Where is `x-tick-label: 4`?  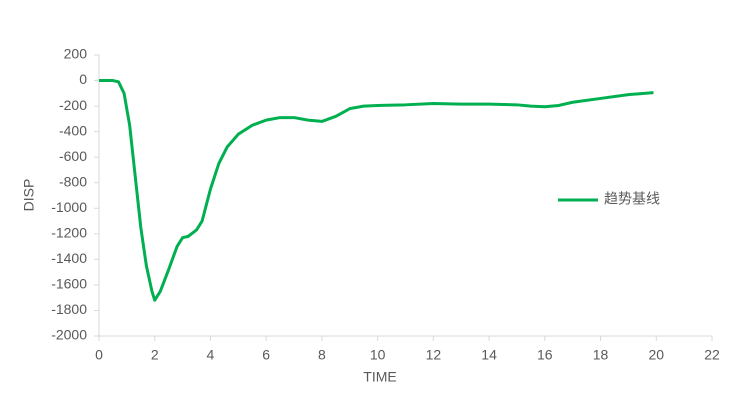
x-tick-label: 4 is located at coordinates (211, 355).